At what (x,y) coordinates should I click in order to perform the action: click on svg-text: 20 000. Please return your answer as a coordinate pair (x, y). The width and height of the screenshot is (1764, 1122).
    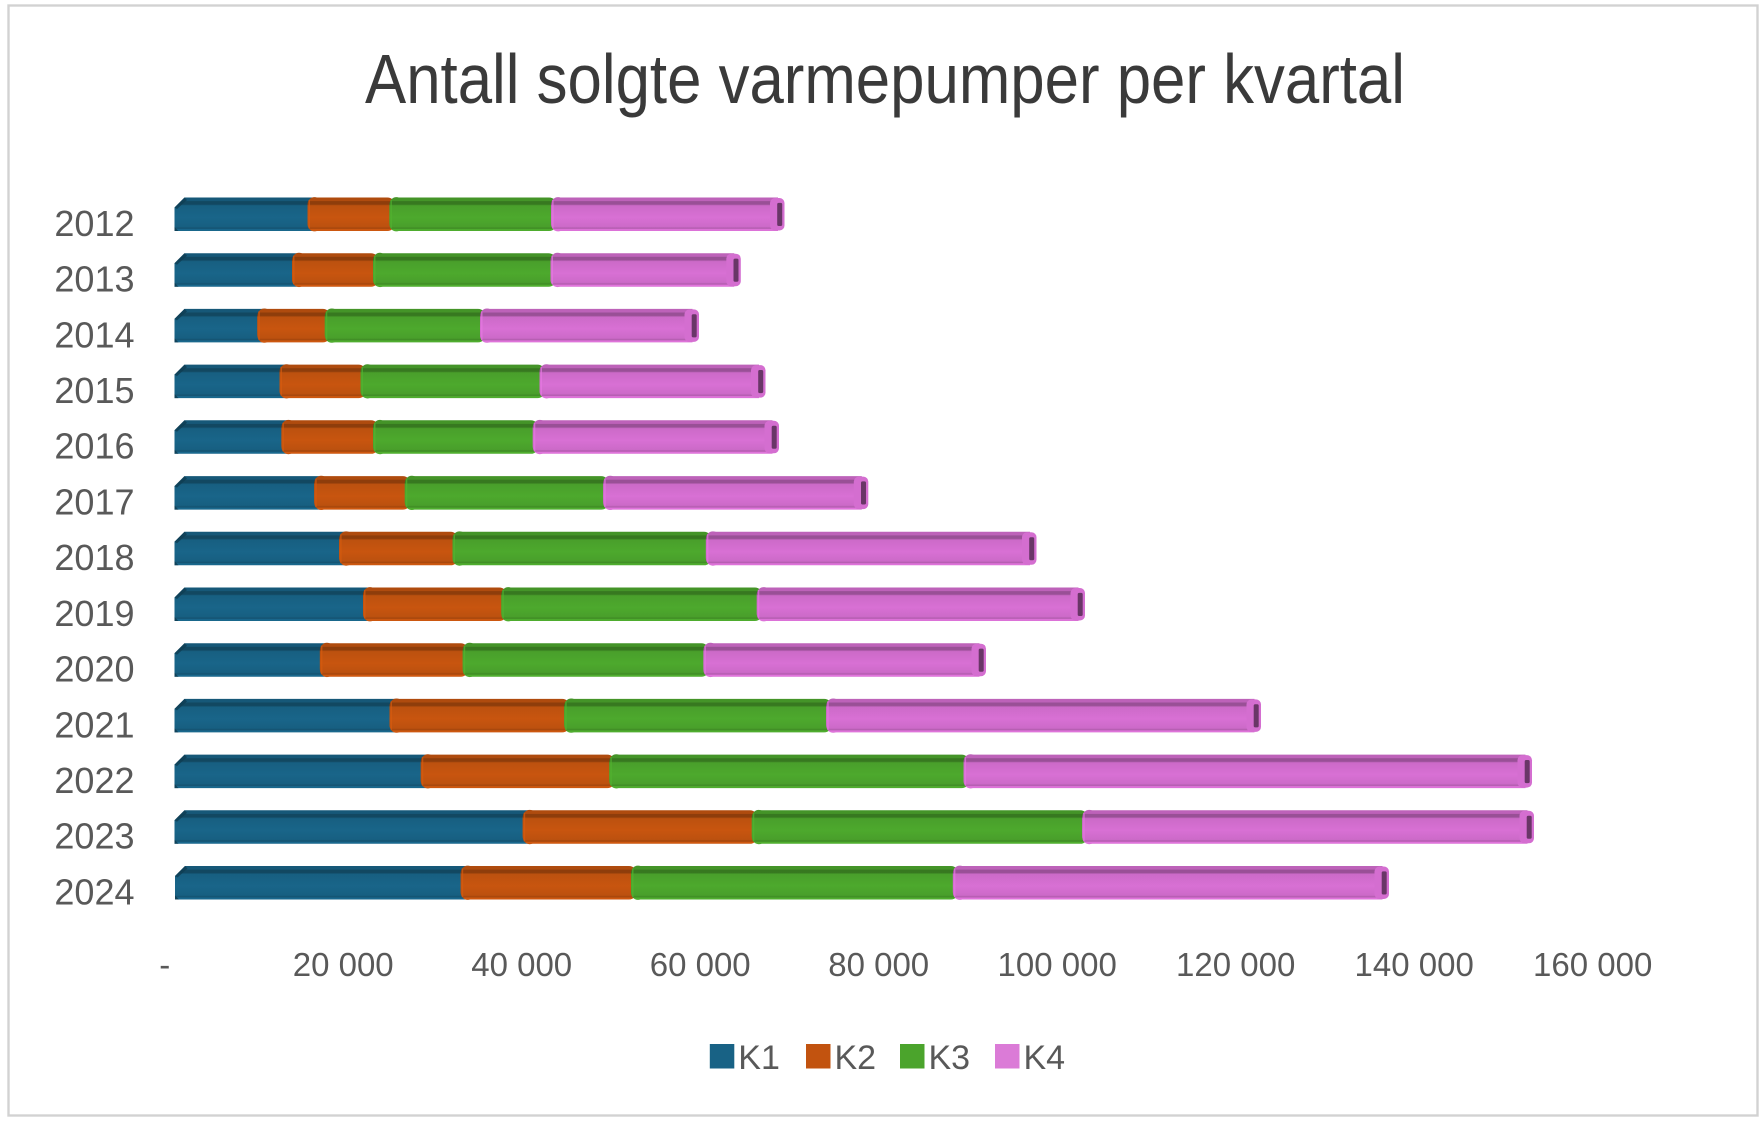
    Looking at the image, I should click on (343, 964).